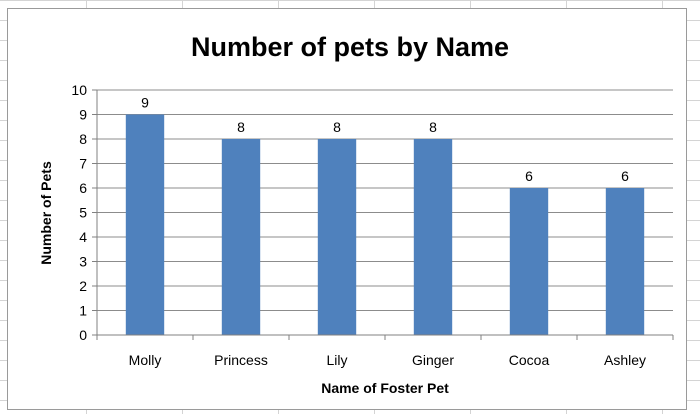  Describe the element at coordinates (145, 224) in the screenshot. I see `bar-molly` at that location.